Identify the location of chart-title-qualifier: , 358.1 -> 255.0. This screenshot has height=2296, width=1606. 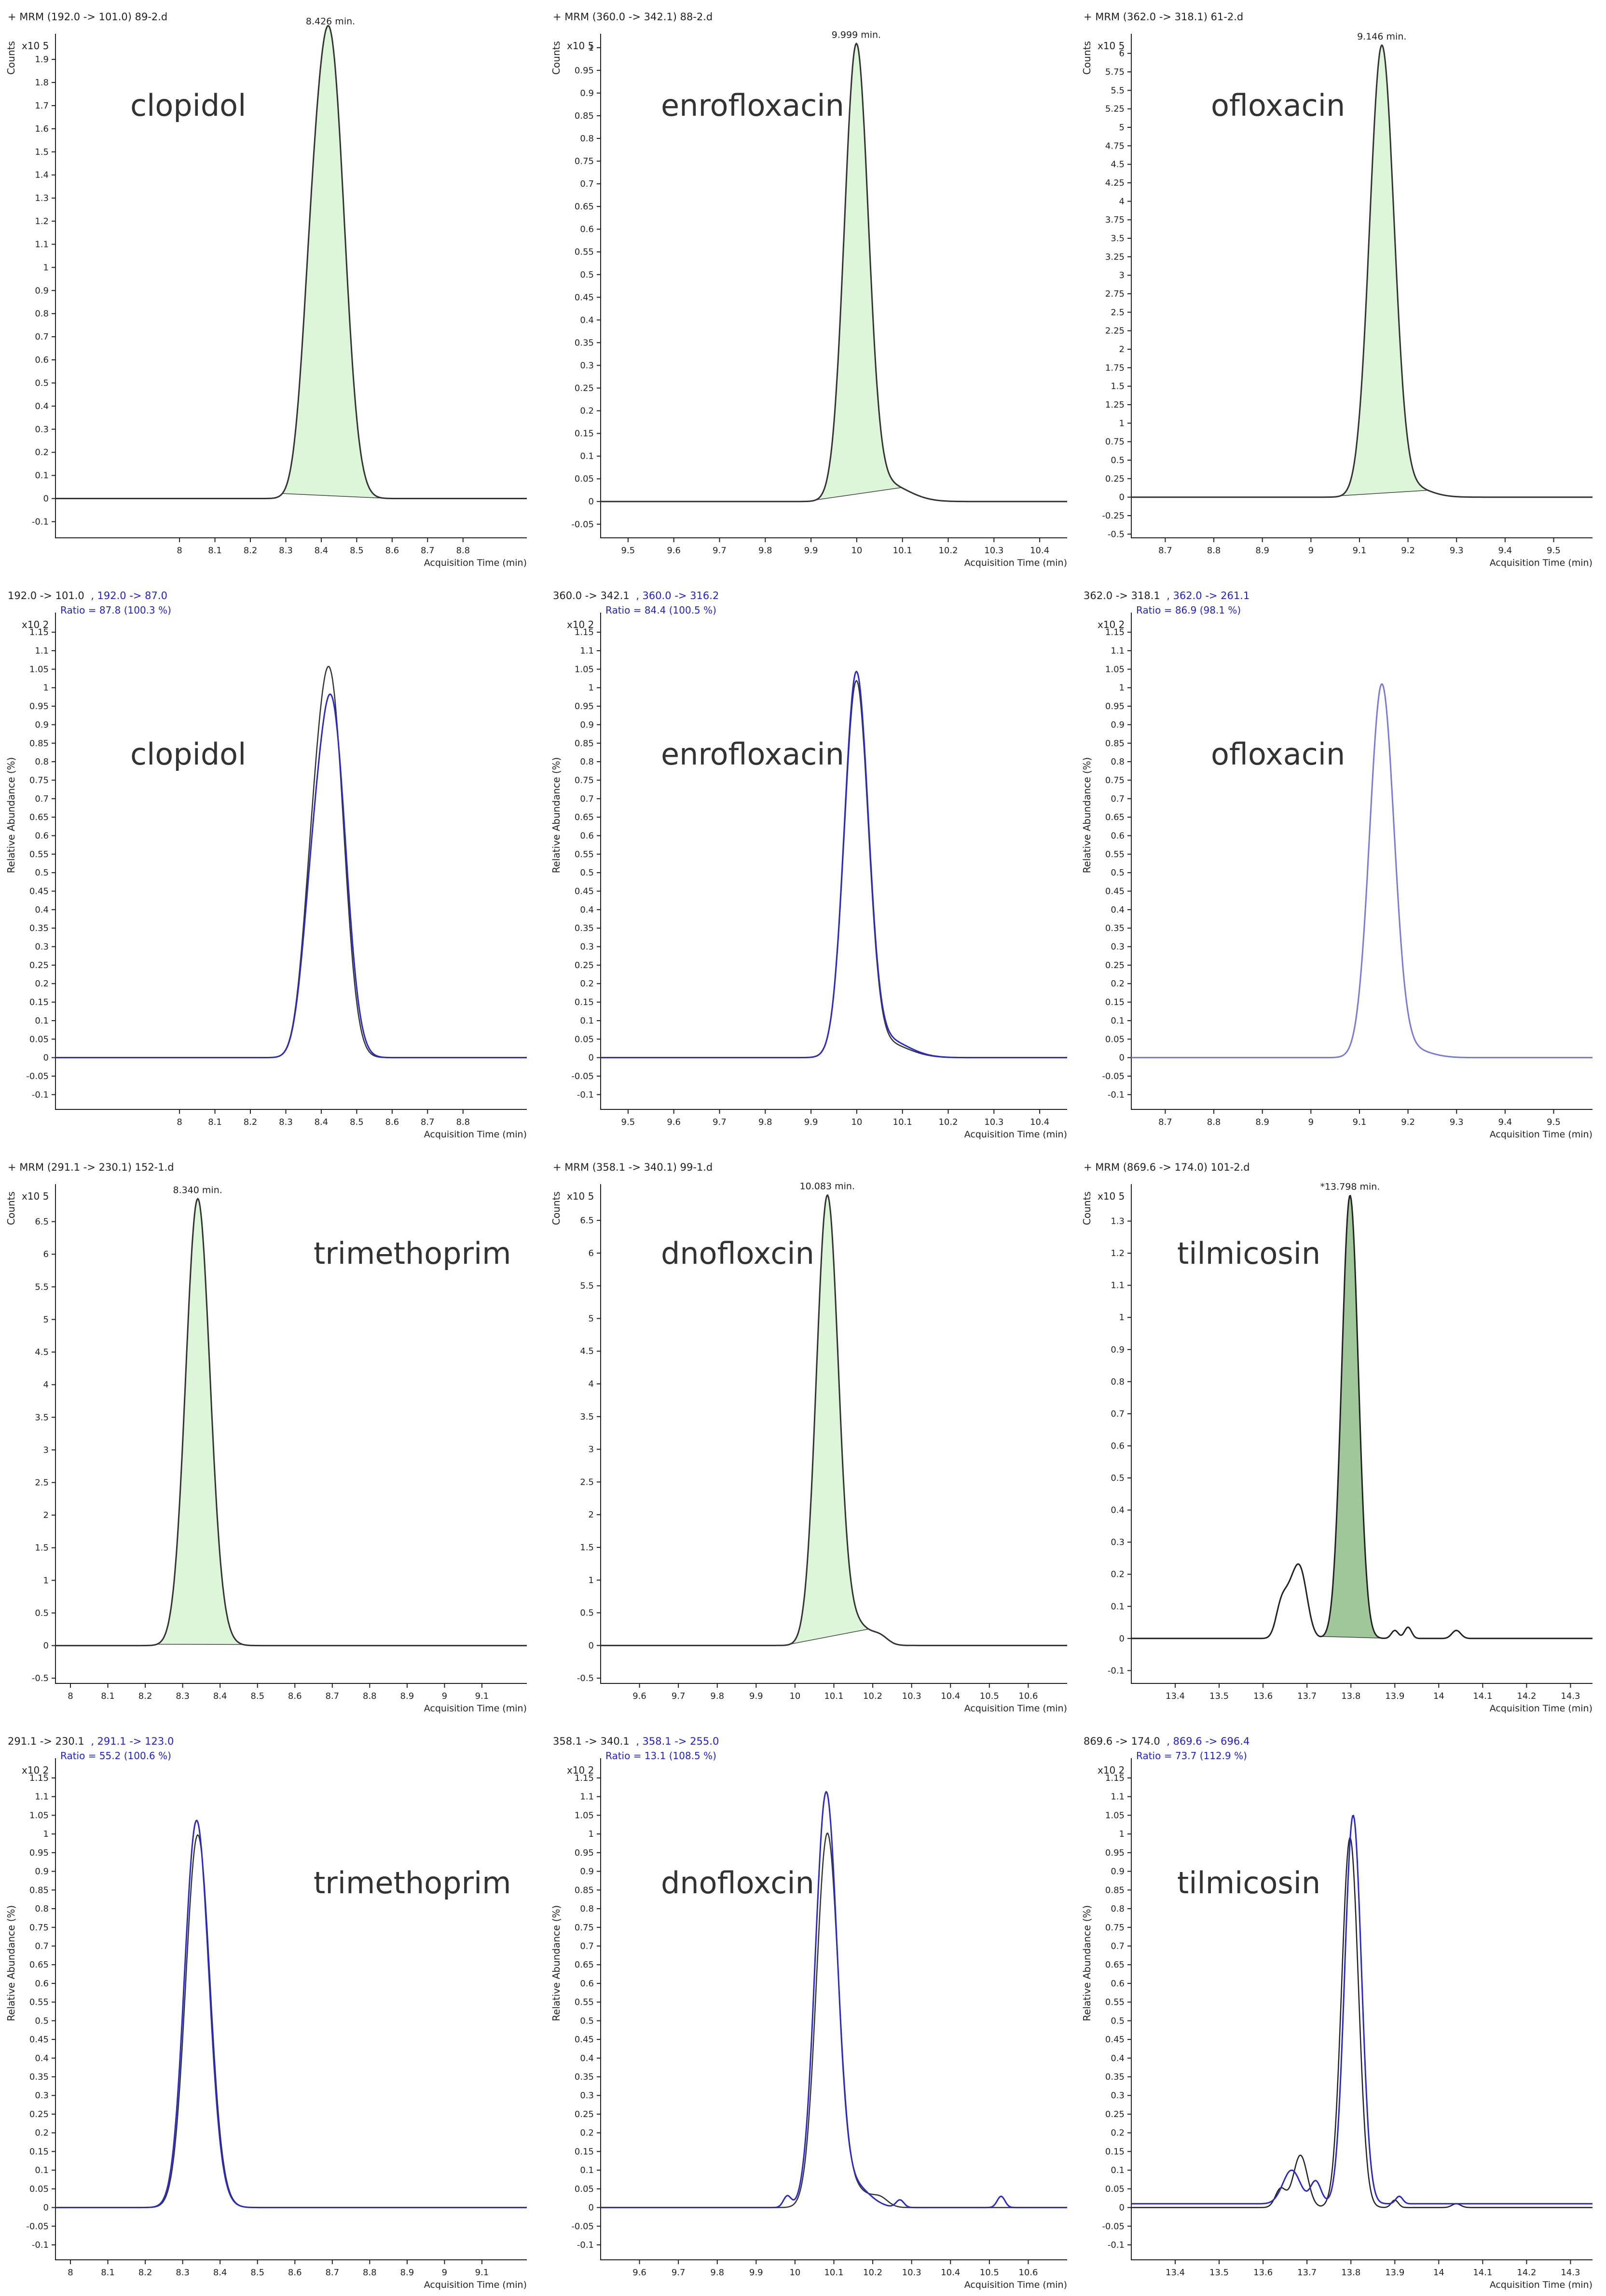
(677, 1741).